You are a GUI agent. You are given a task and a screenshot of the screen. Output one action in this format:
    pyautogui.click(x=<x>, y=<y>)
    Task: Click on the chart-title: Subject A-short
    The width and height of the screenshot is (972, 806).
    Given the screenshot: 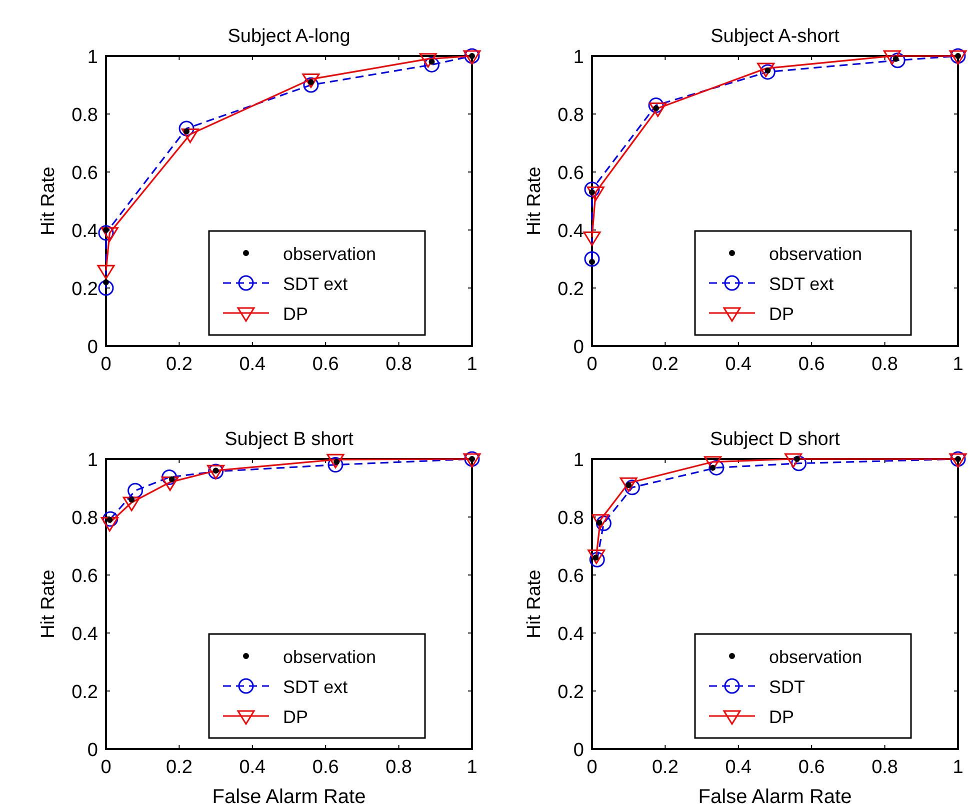 What is the action you would take?
    pyautogui.click(x=775, y=36)
    